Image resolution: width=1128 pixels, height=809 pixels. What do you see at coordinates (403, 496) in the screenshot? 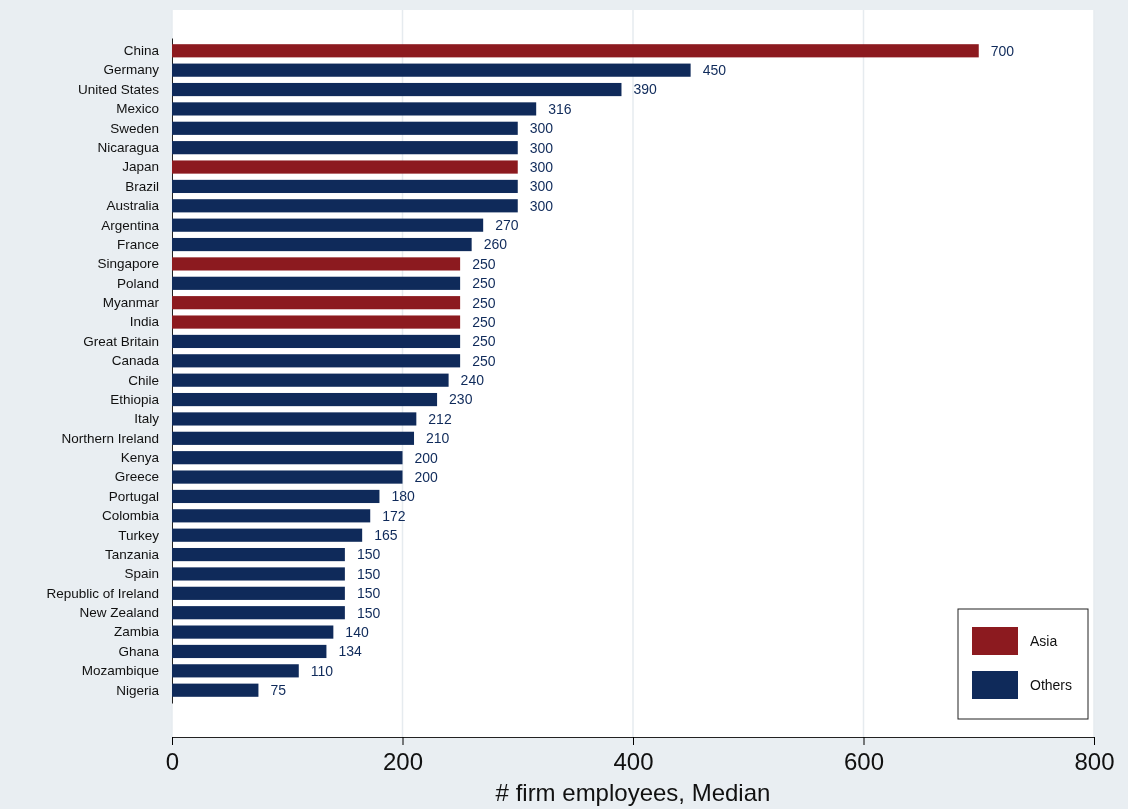
I see `data-label: 180` at bounding box center [403, 496].